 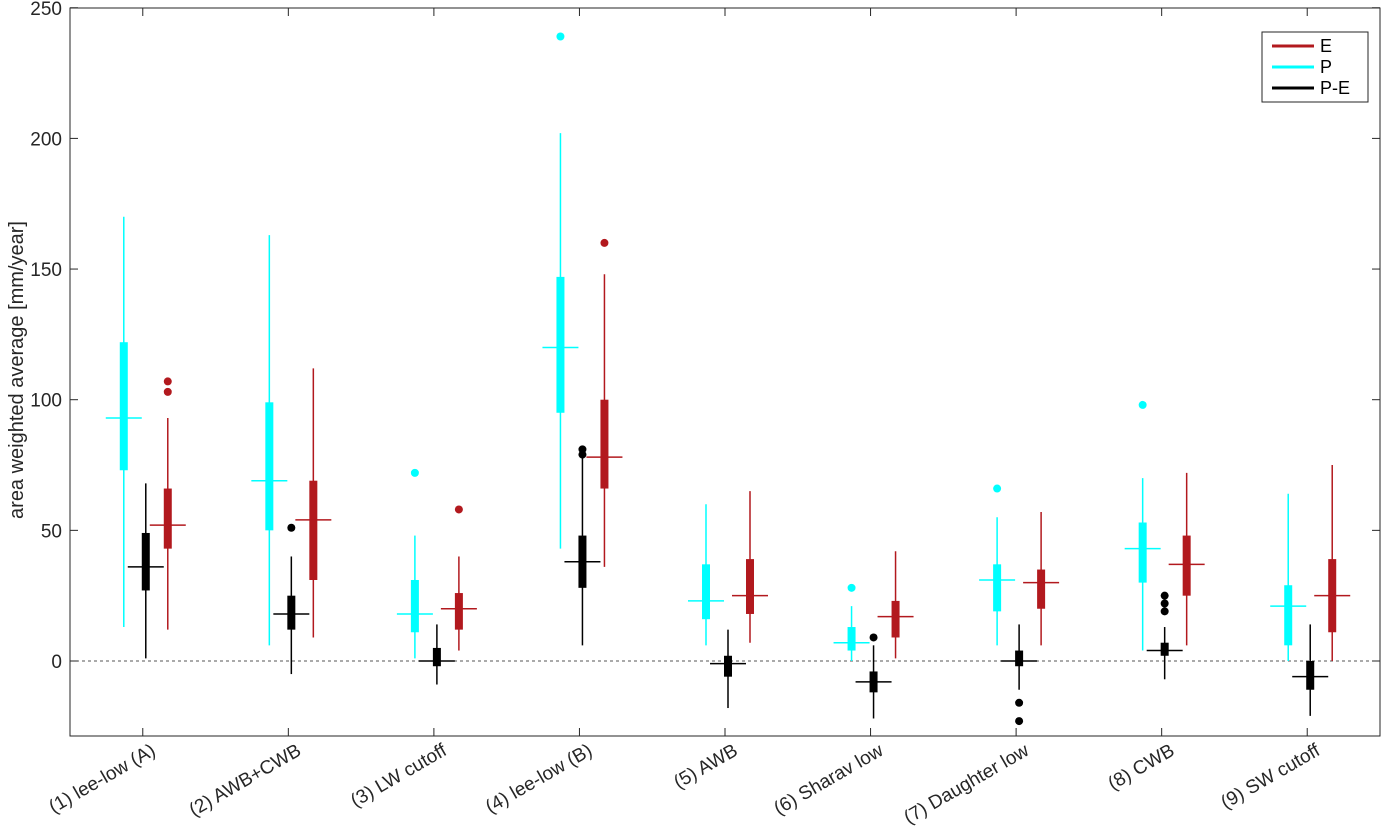 I want to click on x-tick-label: (6) Sharav low, so click(x=828, y=780).